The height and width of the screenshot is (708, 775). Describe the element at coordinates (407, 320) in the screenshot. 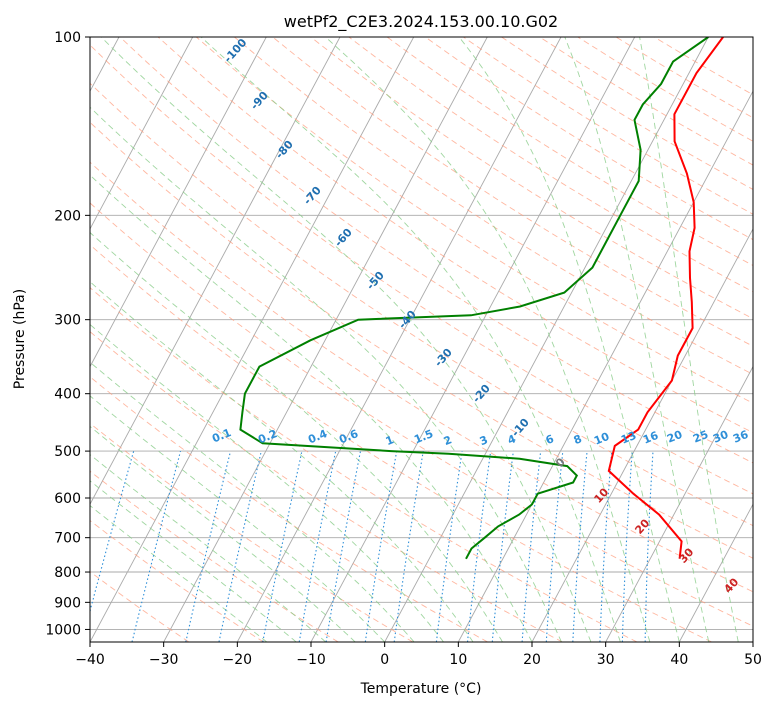

I see `dry-adiabat-label: -40` at that location.